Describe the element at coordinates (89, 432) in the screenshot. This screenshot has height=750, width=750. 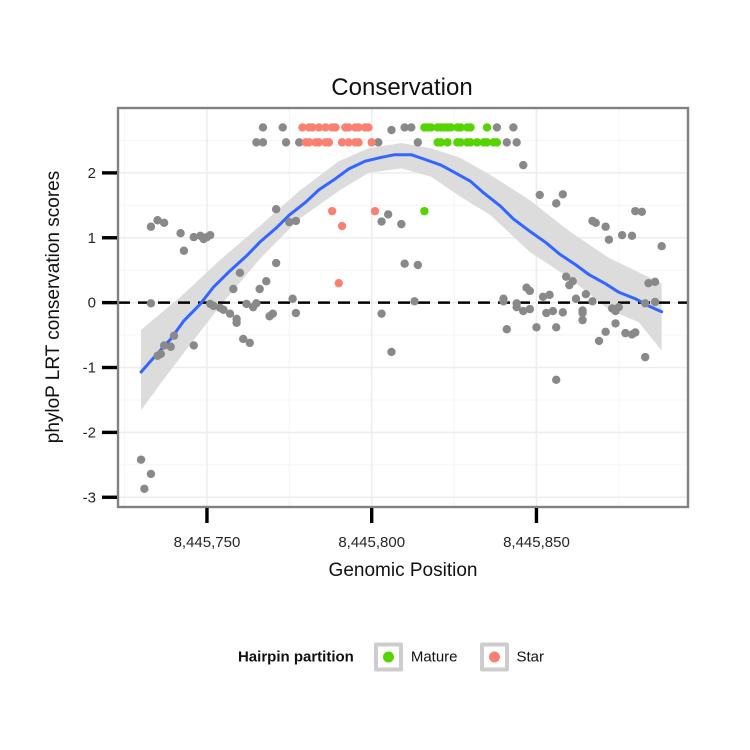
I see `y-tick-label: -2` at that location.